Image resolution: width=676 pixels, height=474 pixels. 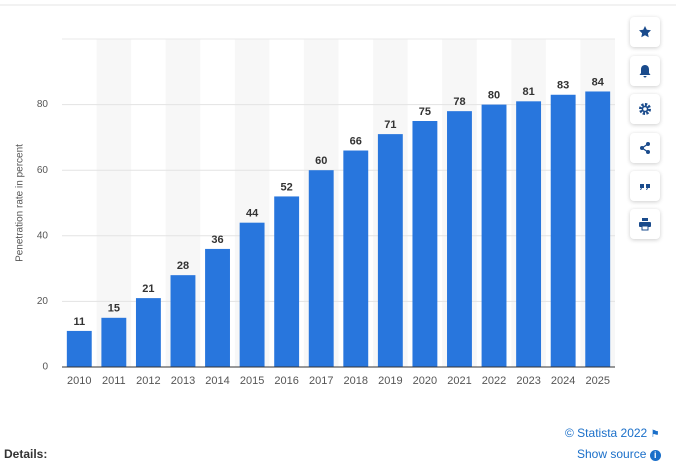 I want to click on x-tick-label: 2010, so click(x=79, y=381).